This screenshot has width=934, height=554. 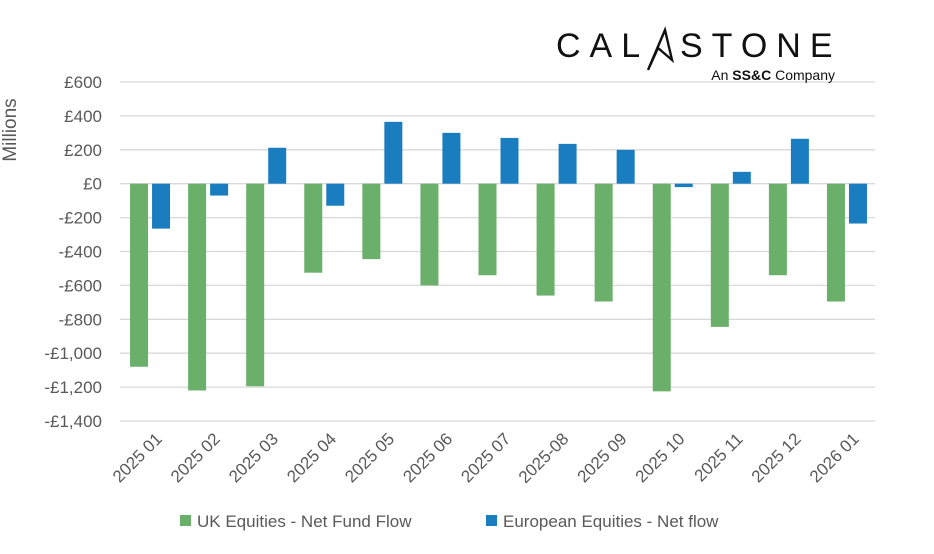 What do you see at coordinates (660, 457) in the screenshot?
I see `x-tick-label: 2025 10` at bounding box center [660, 457].